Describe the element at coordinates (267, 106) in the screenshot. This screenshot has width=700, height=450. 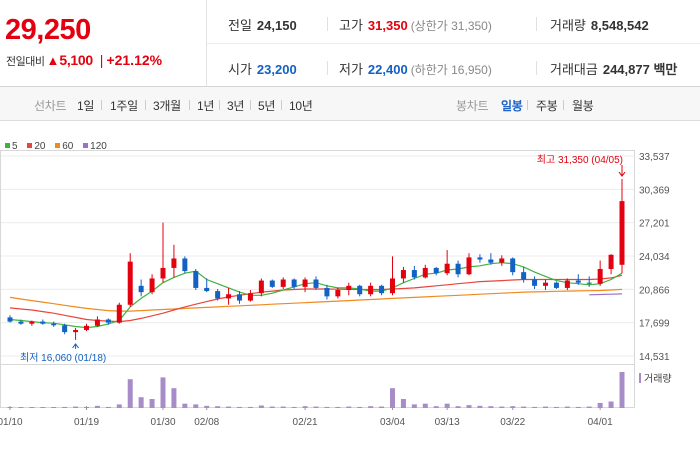
I see `period-5y-button: 5년` at that location.